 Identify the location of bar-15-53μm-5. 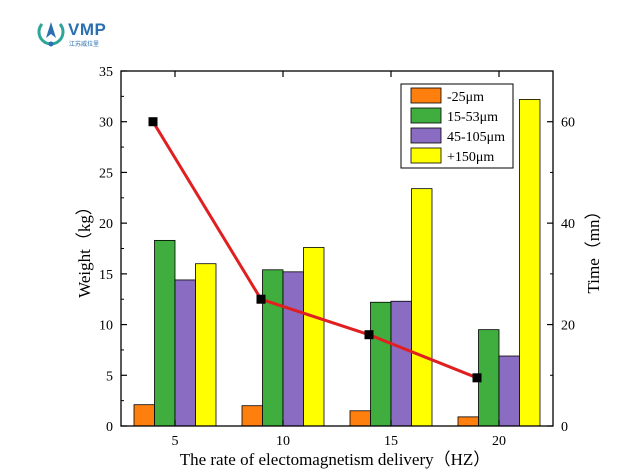
(165, 333).